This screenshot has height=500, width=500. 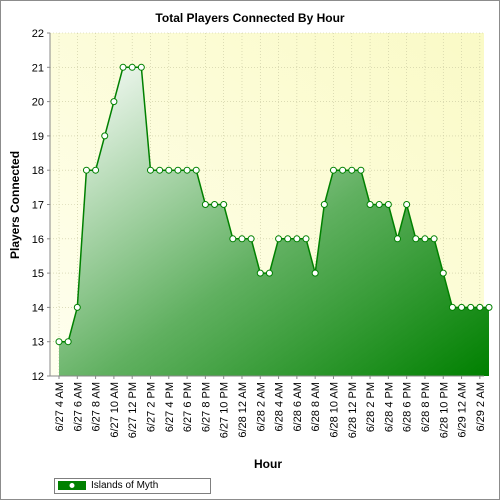 What do you see at coordinates (268, 464) in the screenshot?
I see `x-axis-label: Hour` at bounding box center [268, 464].